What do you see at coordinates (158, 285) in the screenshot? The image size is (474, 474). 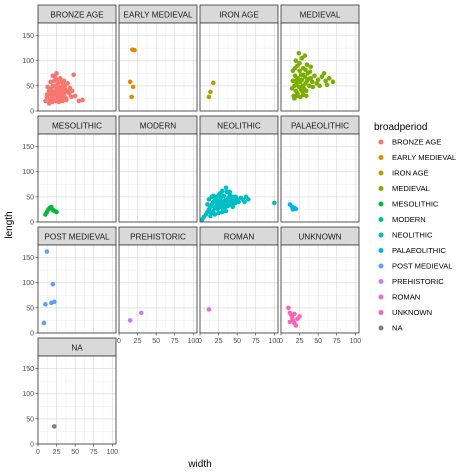 I see `facet-panel: PREHISTORIC 0 25 50 75 100` at bounding box center [158, 285].